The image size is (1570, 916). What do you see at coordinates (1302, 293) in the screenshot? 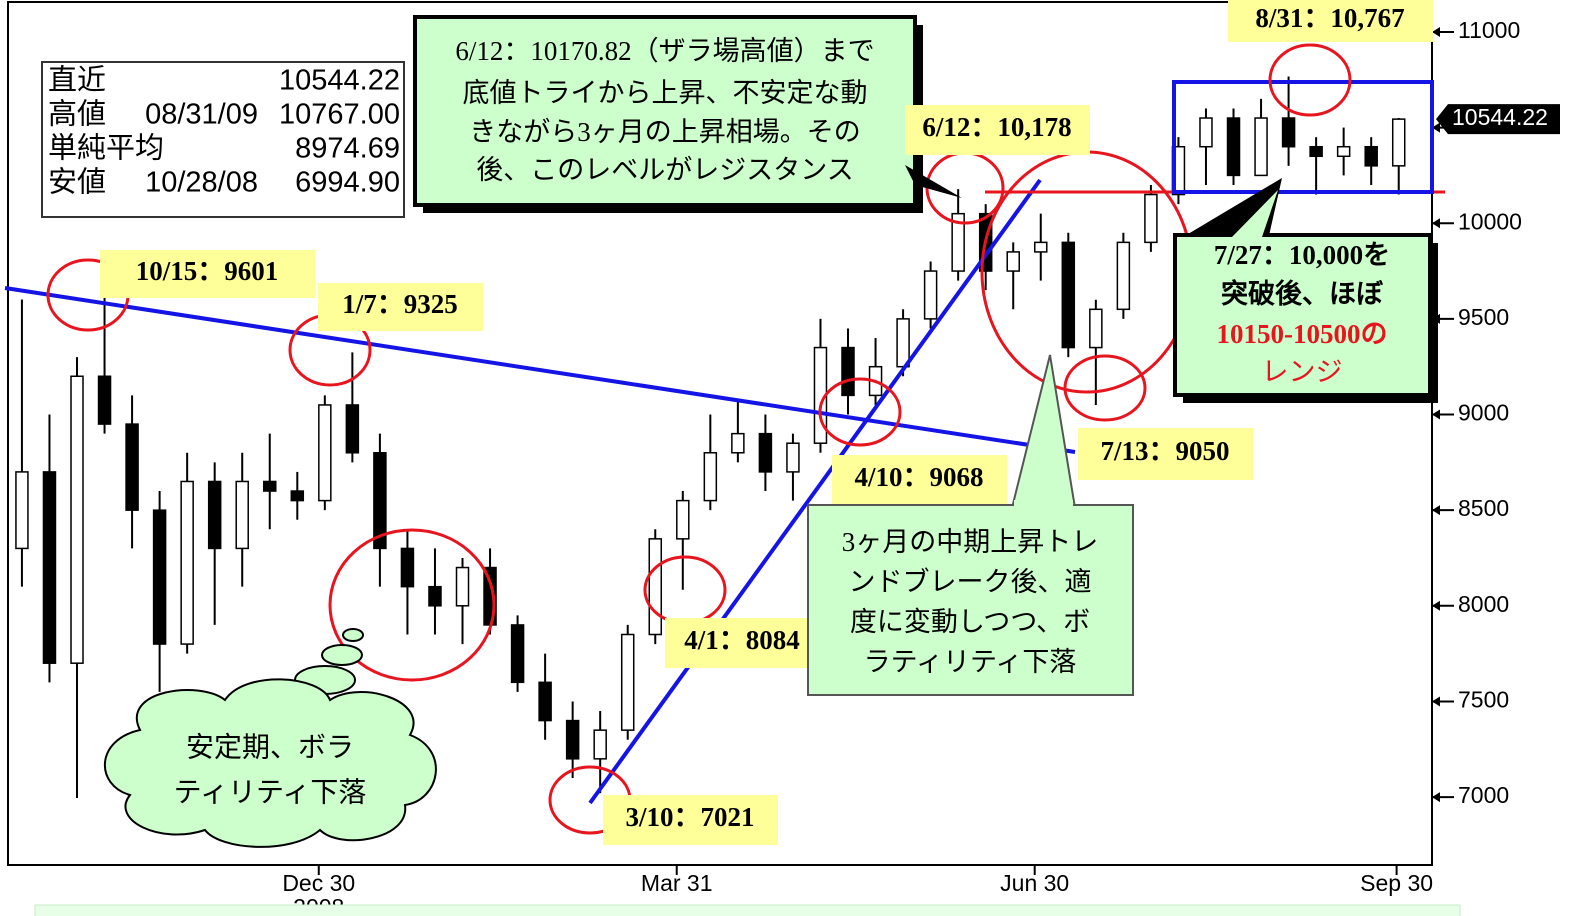
I see `callout-text: 突破後、ほぼ` at bounding box center [1302, 293].